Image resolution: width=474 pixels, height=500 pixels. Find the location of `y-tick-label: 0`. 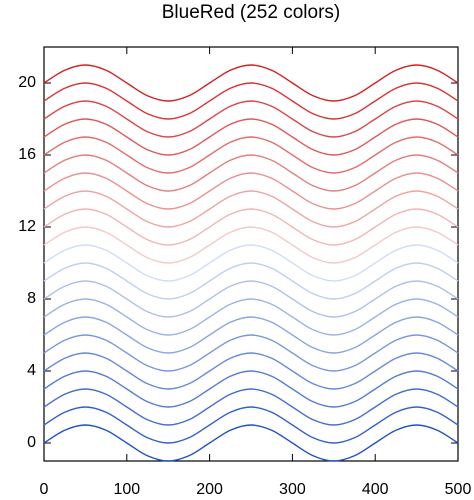

y-tick-label: 0 is located at coordinates (31, 442).